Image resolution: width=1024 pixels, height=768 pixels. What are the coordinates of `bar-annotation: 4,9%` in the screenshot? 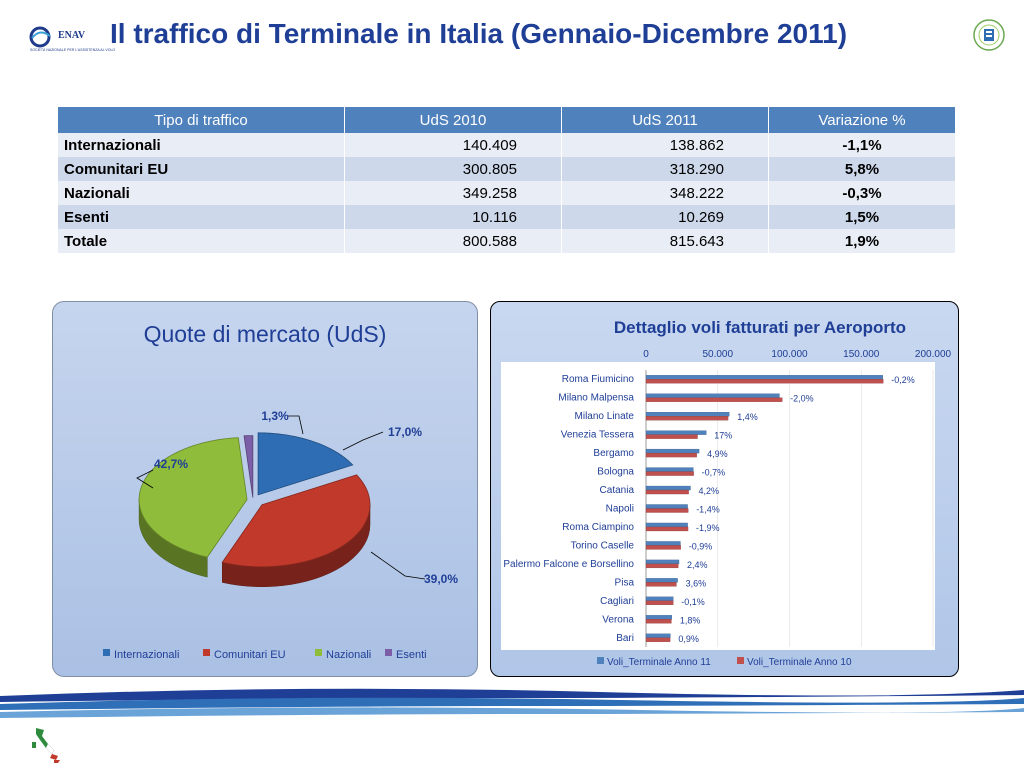 It's located at (717, 454).